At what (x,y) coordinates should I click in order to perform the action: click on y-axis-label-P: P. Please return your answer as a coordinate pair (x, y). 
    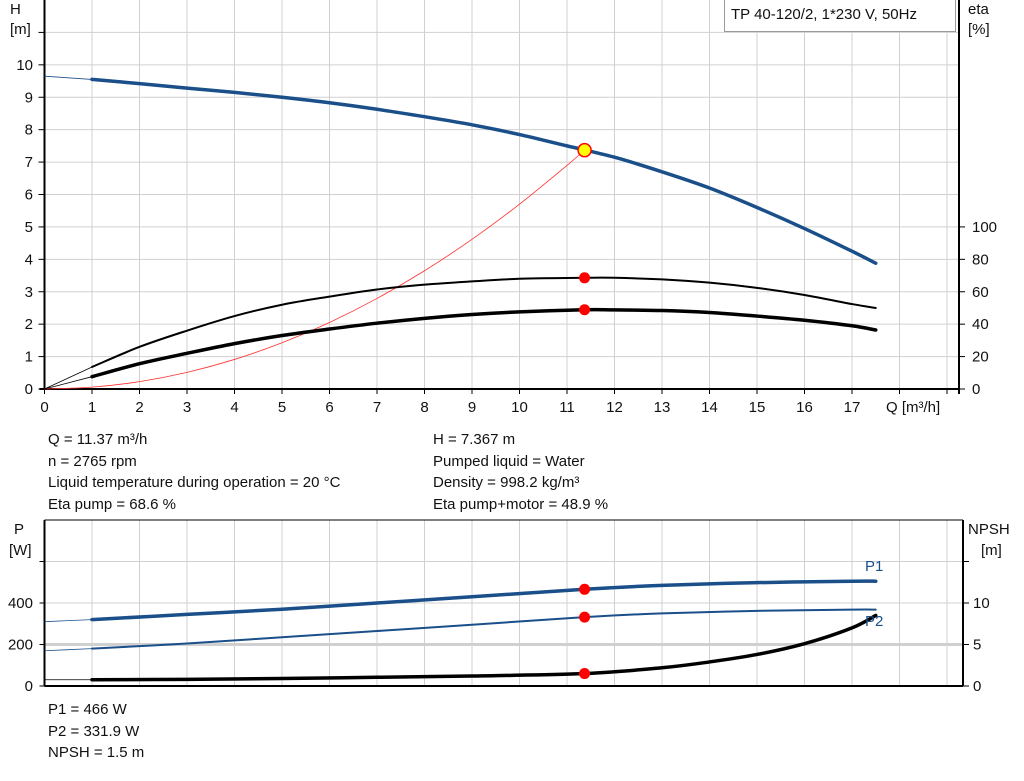
    Looking at the image, I should click on (19, 529).